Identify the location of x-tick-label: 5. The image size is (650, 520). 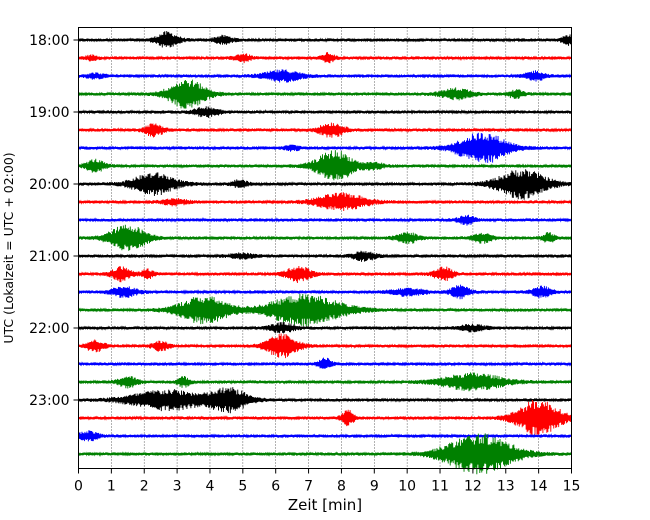
(242, 487).